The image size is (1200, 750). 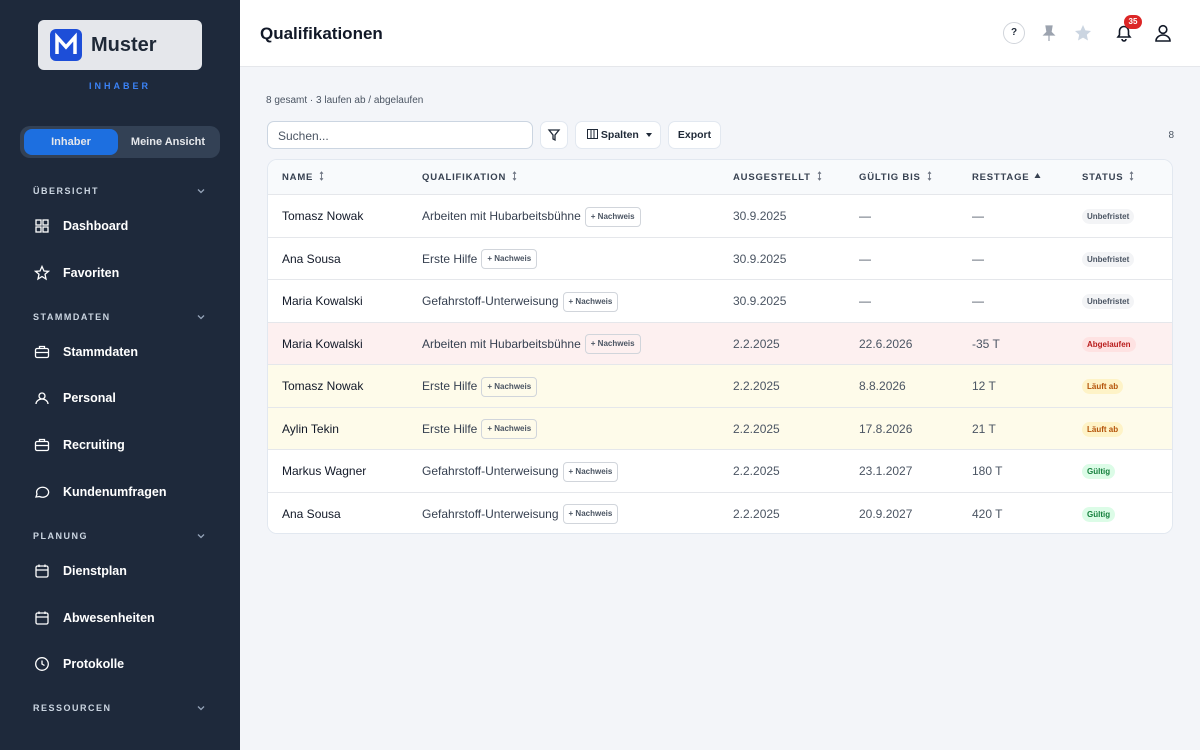 What do you see at coordinates (345, 100) in the screenshot?
I see `summary: 8 gesamt · 3 laufen ab / abgelaufen` at bounding box center [345, 100].